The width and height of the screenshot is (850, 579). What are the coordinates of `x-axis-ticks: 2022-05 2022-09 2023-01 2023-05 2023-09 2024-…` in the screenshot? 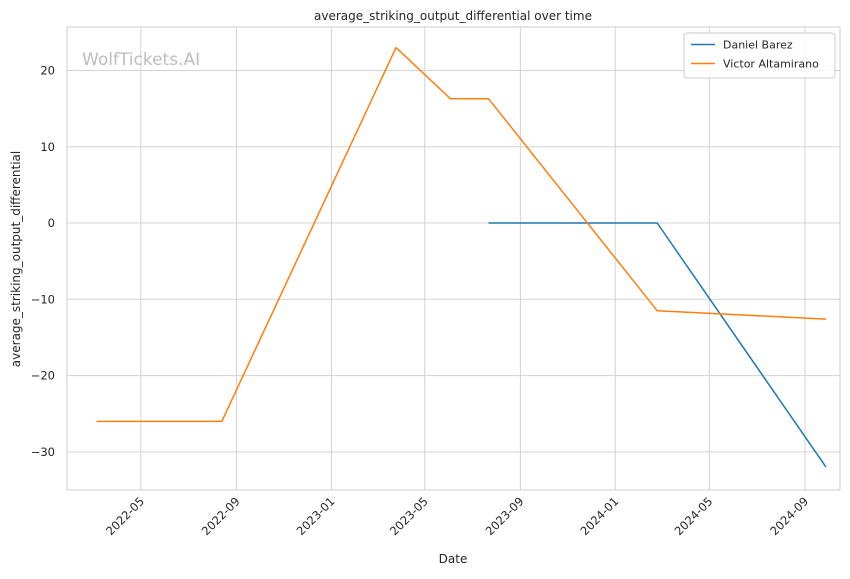 It's located at (457, 516).